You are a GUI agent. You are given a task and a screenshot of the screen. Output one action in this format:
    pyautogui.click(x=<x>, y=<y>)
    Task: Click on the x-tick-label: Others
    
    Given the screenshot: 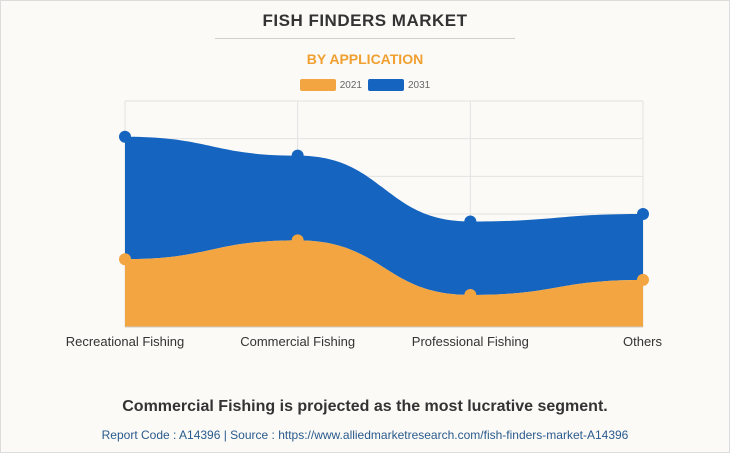 What is the action you would take?
    pyautogui.click(x=643, y=341)
    